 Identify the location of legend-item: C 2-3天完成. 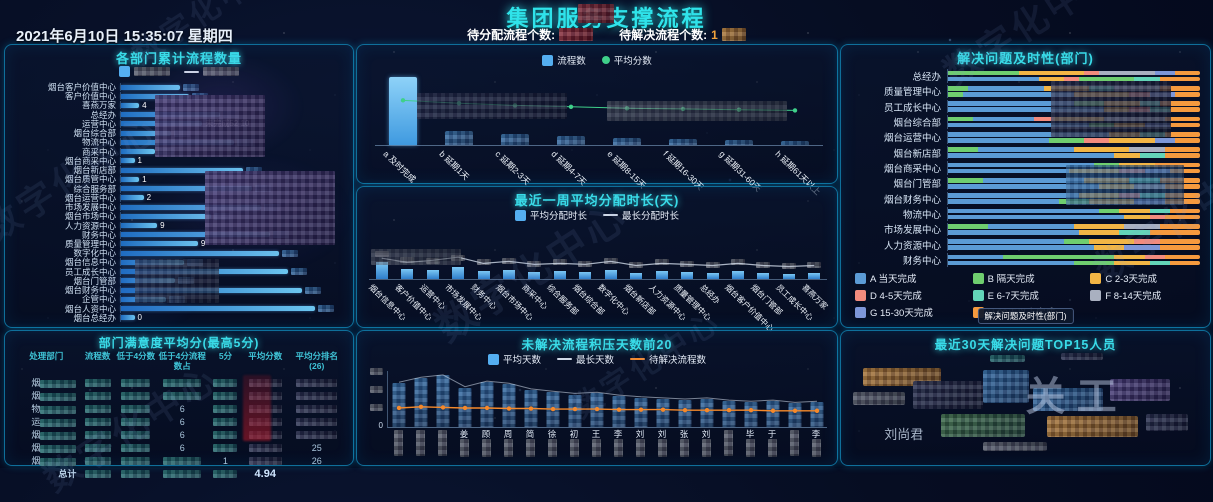
(1146, 278).